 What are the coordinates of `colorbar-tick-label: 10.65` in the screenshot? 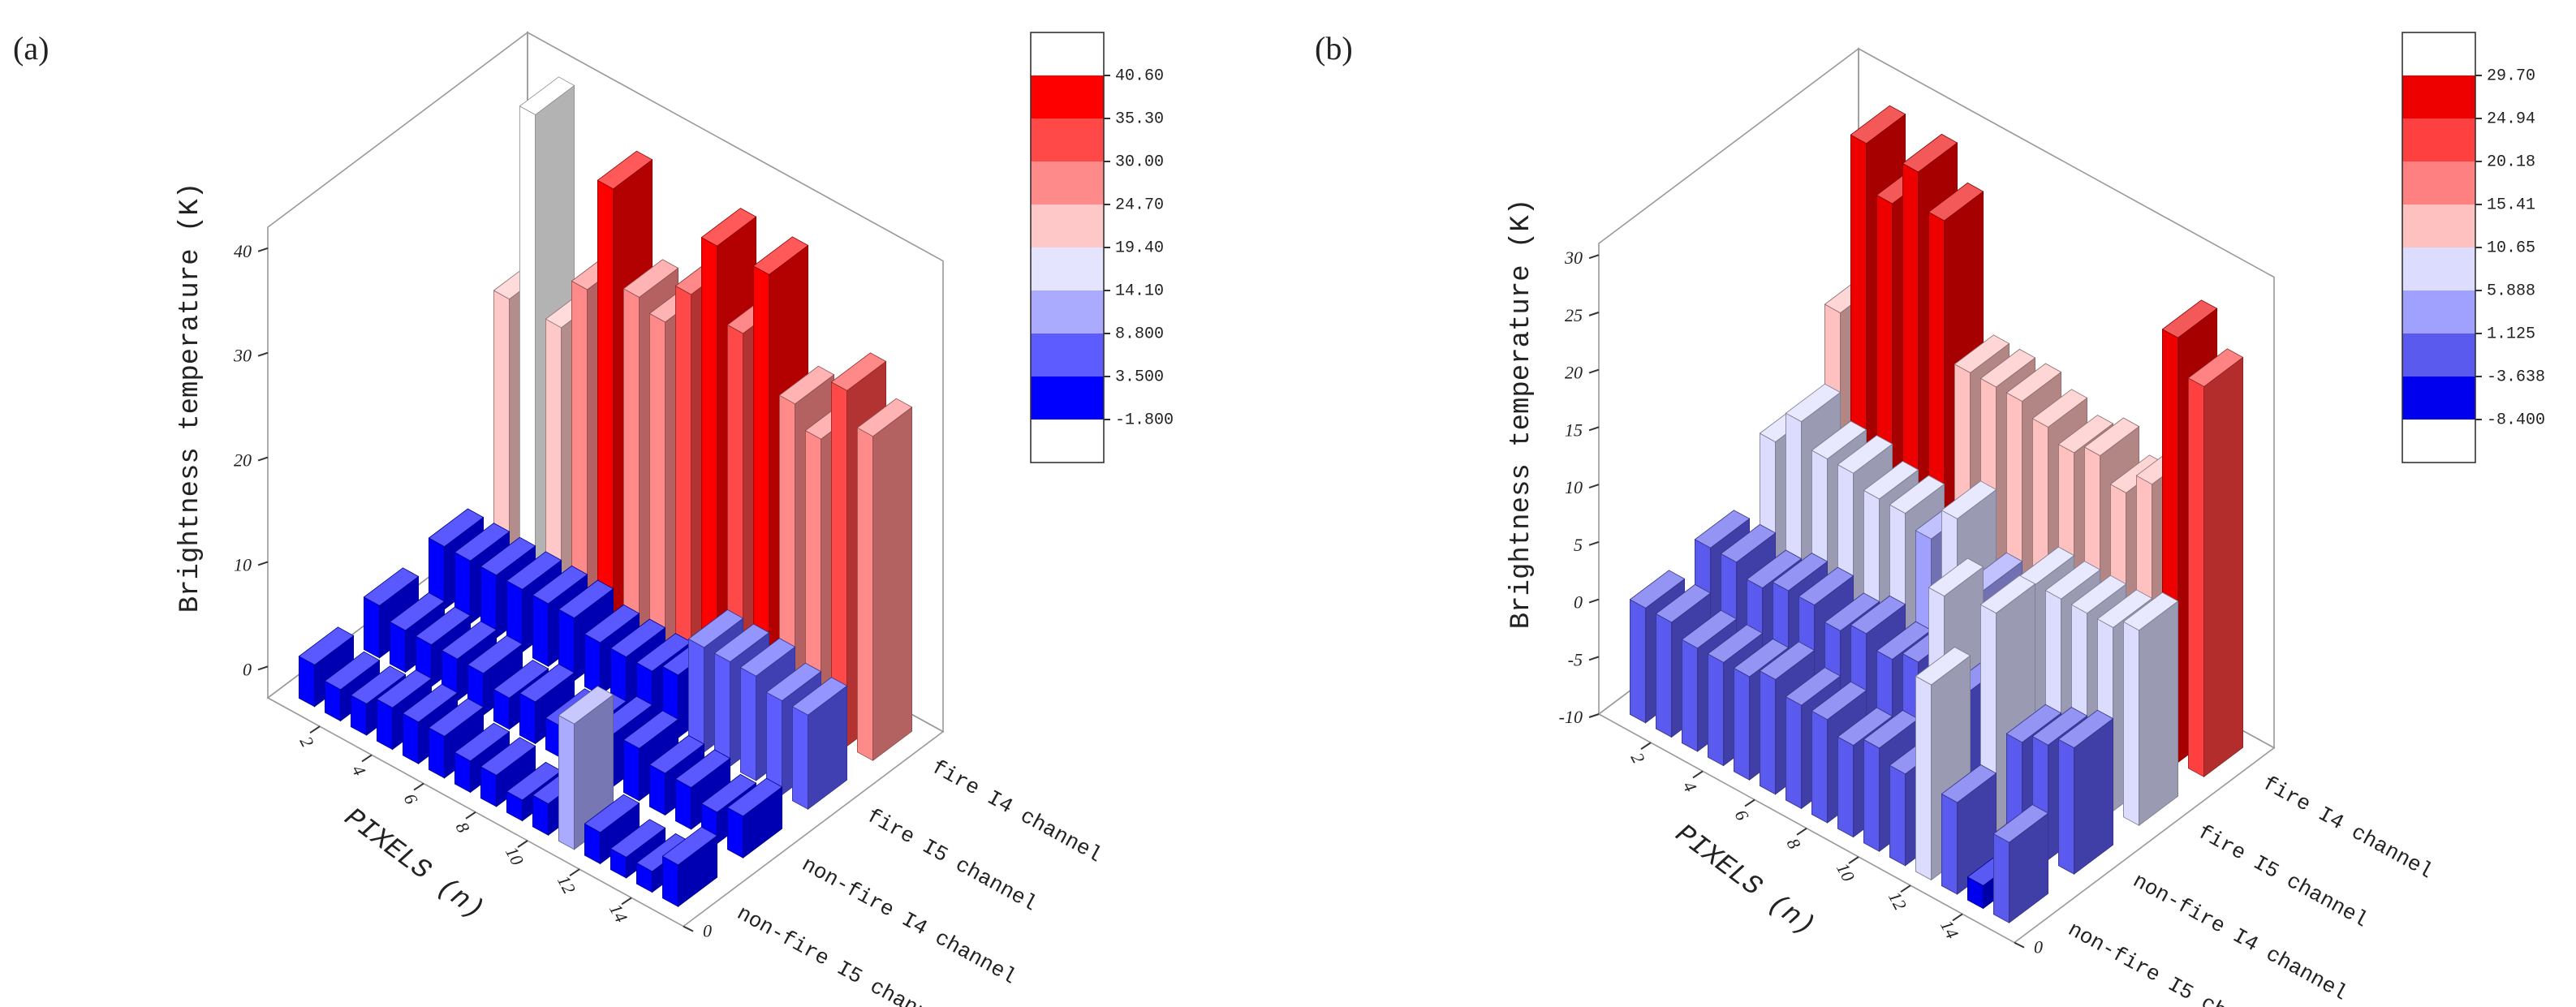 It's located at (2511, 248).